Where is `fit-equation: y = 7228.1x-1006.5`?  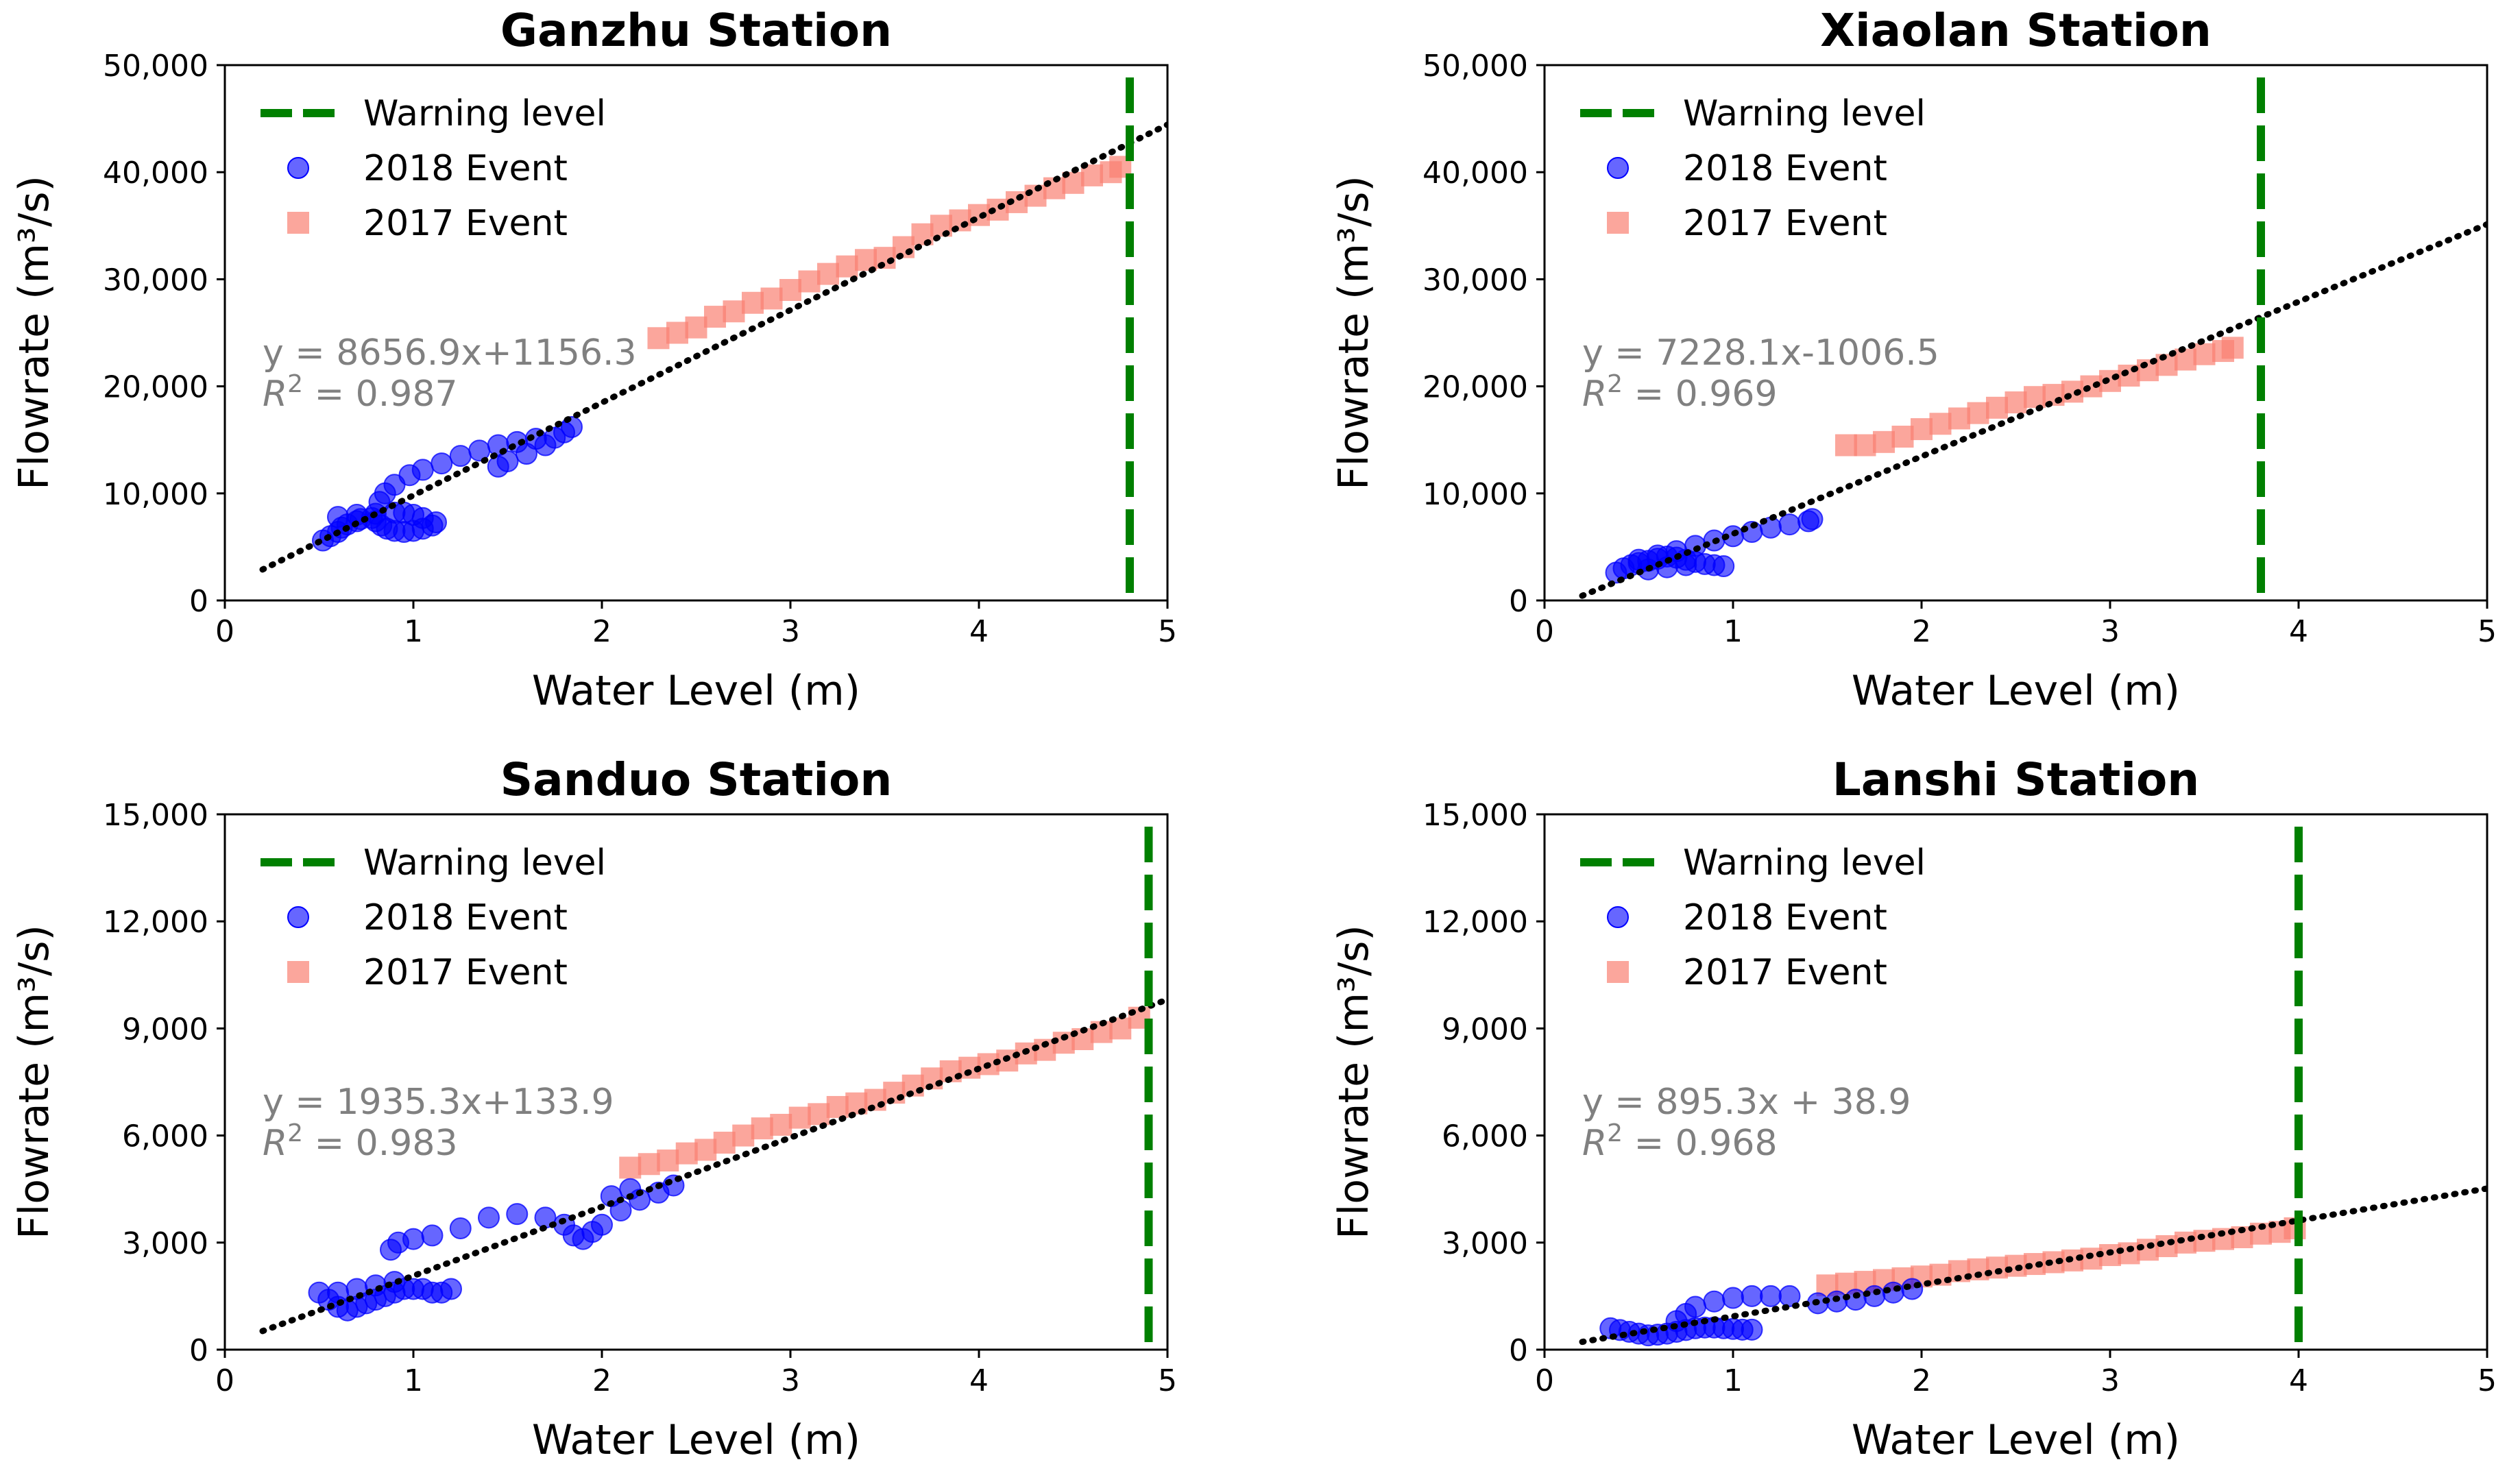 fit-equation: y = 7228.1x-1006.5 is located at coordinates (1760, 353).